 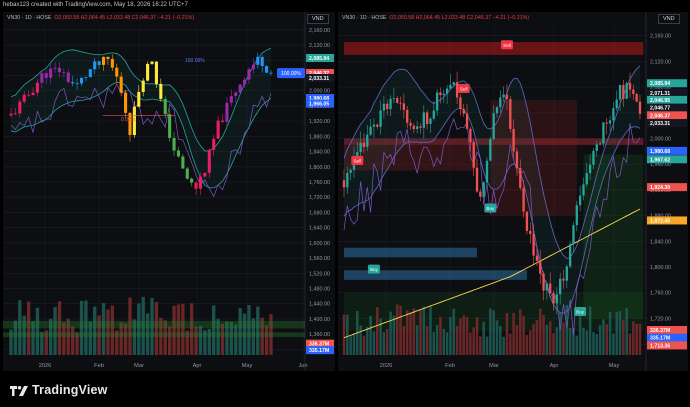 I want to click on tradingview-brand: TradingView, so click(x=70, y=390).